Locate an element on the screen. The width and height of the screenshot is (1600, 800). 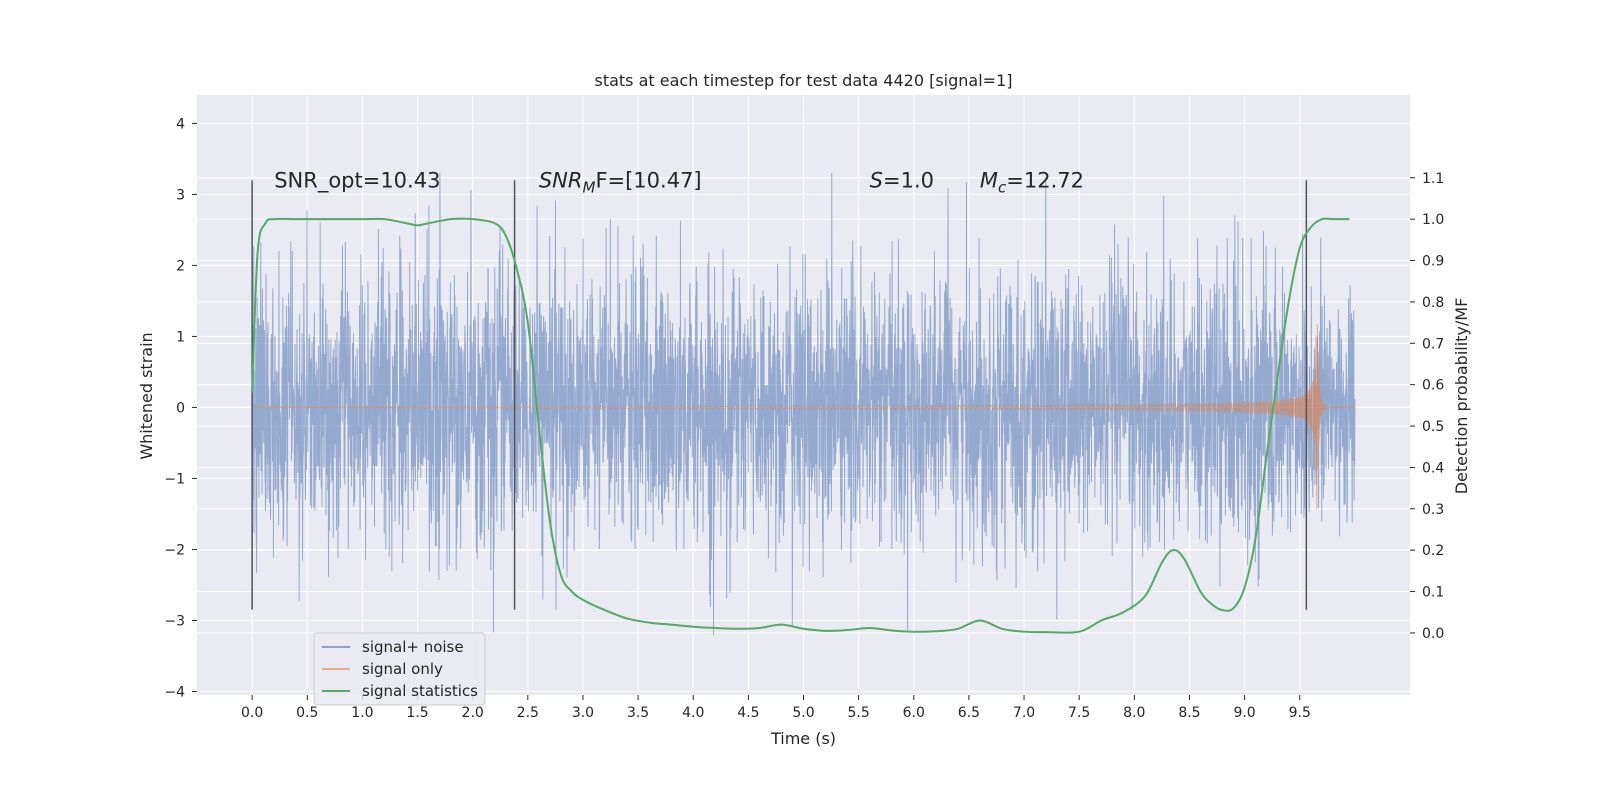
x-tick-label: 1.5 is located at coordinates (417, 713).